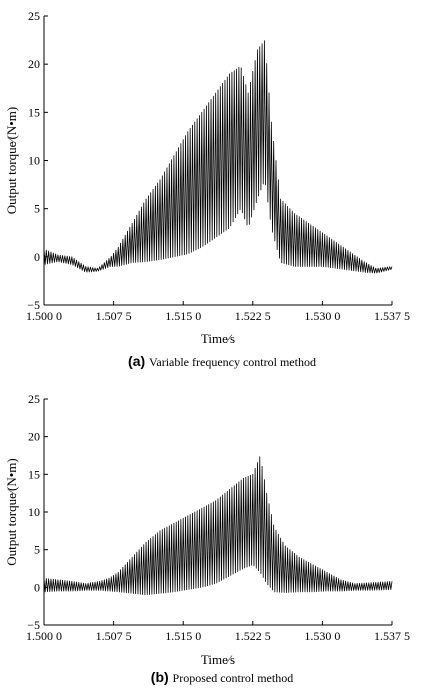 The width and height of the screenshot is (423, 691). What do you see at coordinates (222, 361) in the screenshot?
I see `chart-a-caption: (a) Variable frequency control method` at bounding box center [222, 361].